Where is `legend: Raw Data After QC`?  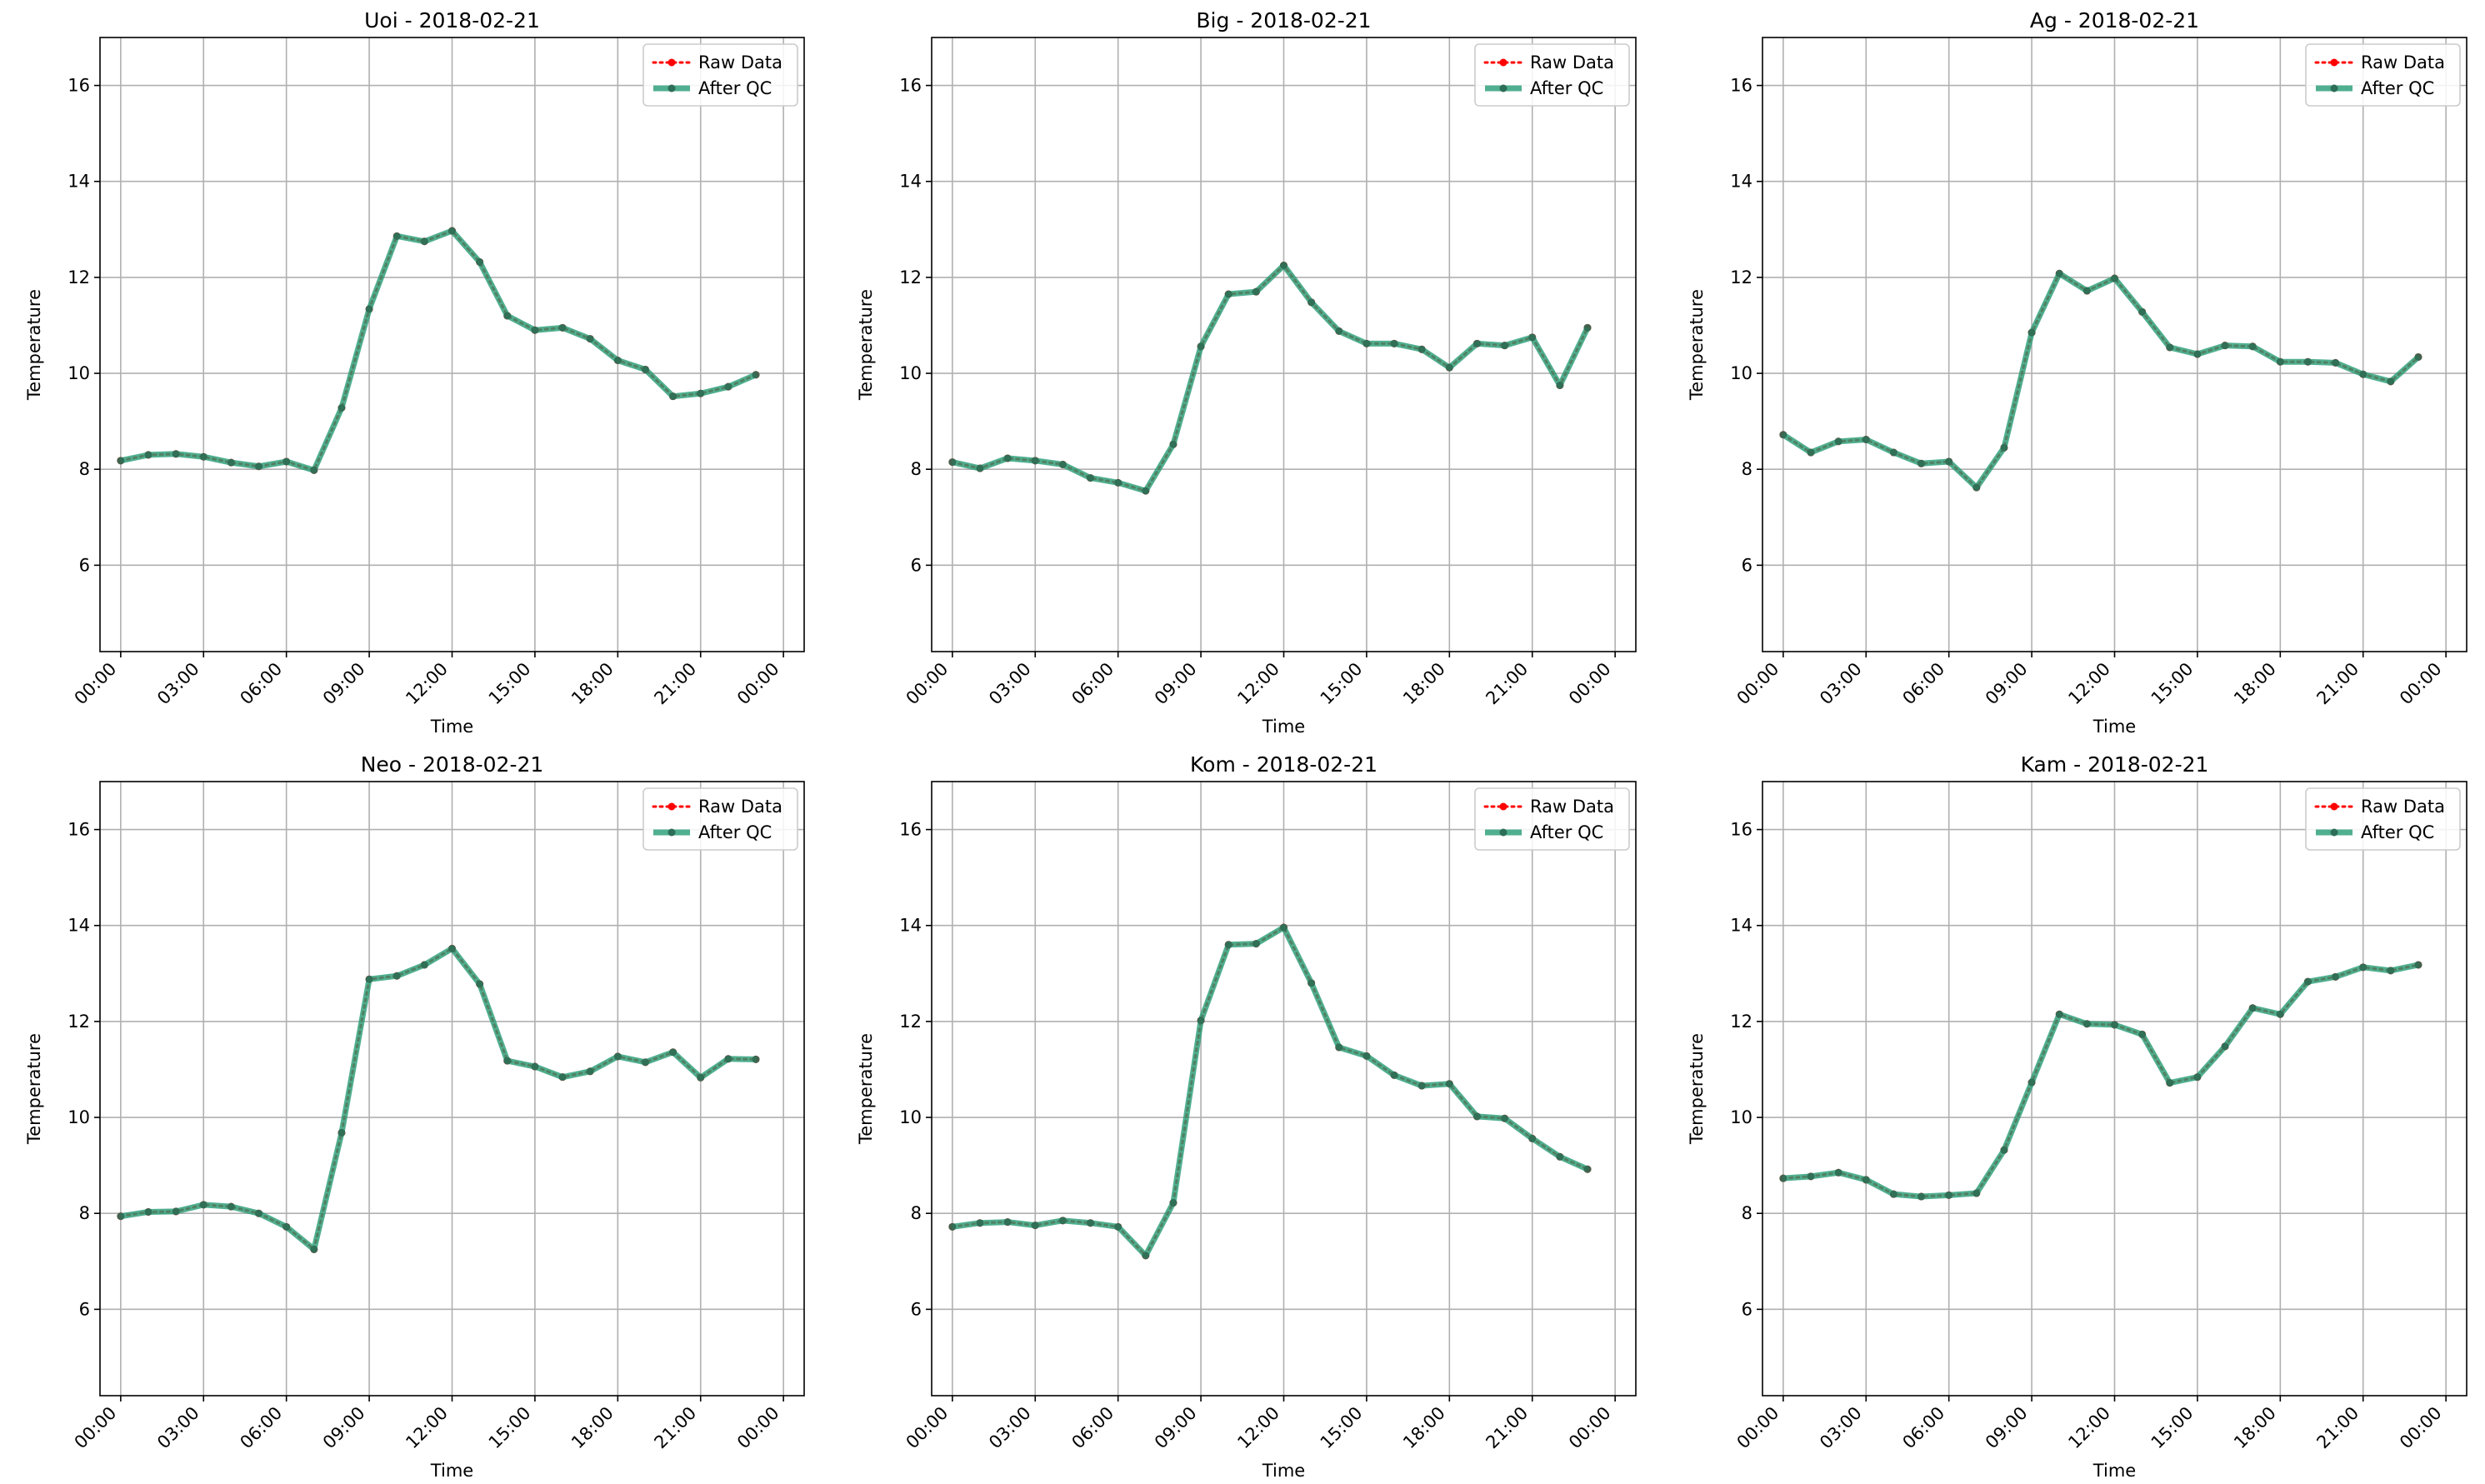 legend: Raw Data After QC is located at coordinates (720, 75).